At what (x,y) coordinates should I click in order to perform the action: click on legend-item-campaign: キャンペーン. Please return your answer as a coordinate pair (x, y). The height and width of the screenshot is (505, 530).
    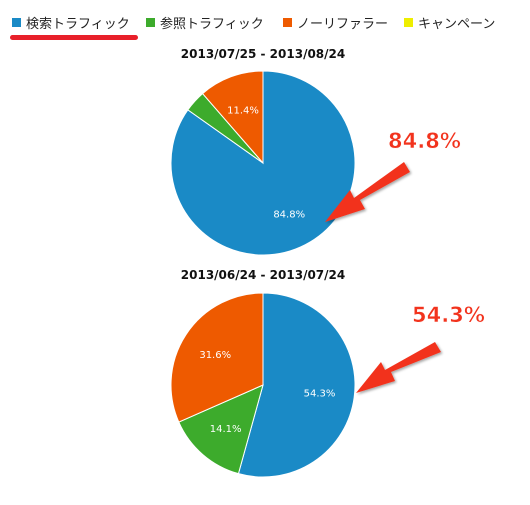
    Looking at the image, I should click on (449, 22).